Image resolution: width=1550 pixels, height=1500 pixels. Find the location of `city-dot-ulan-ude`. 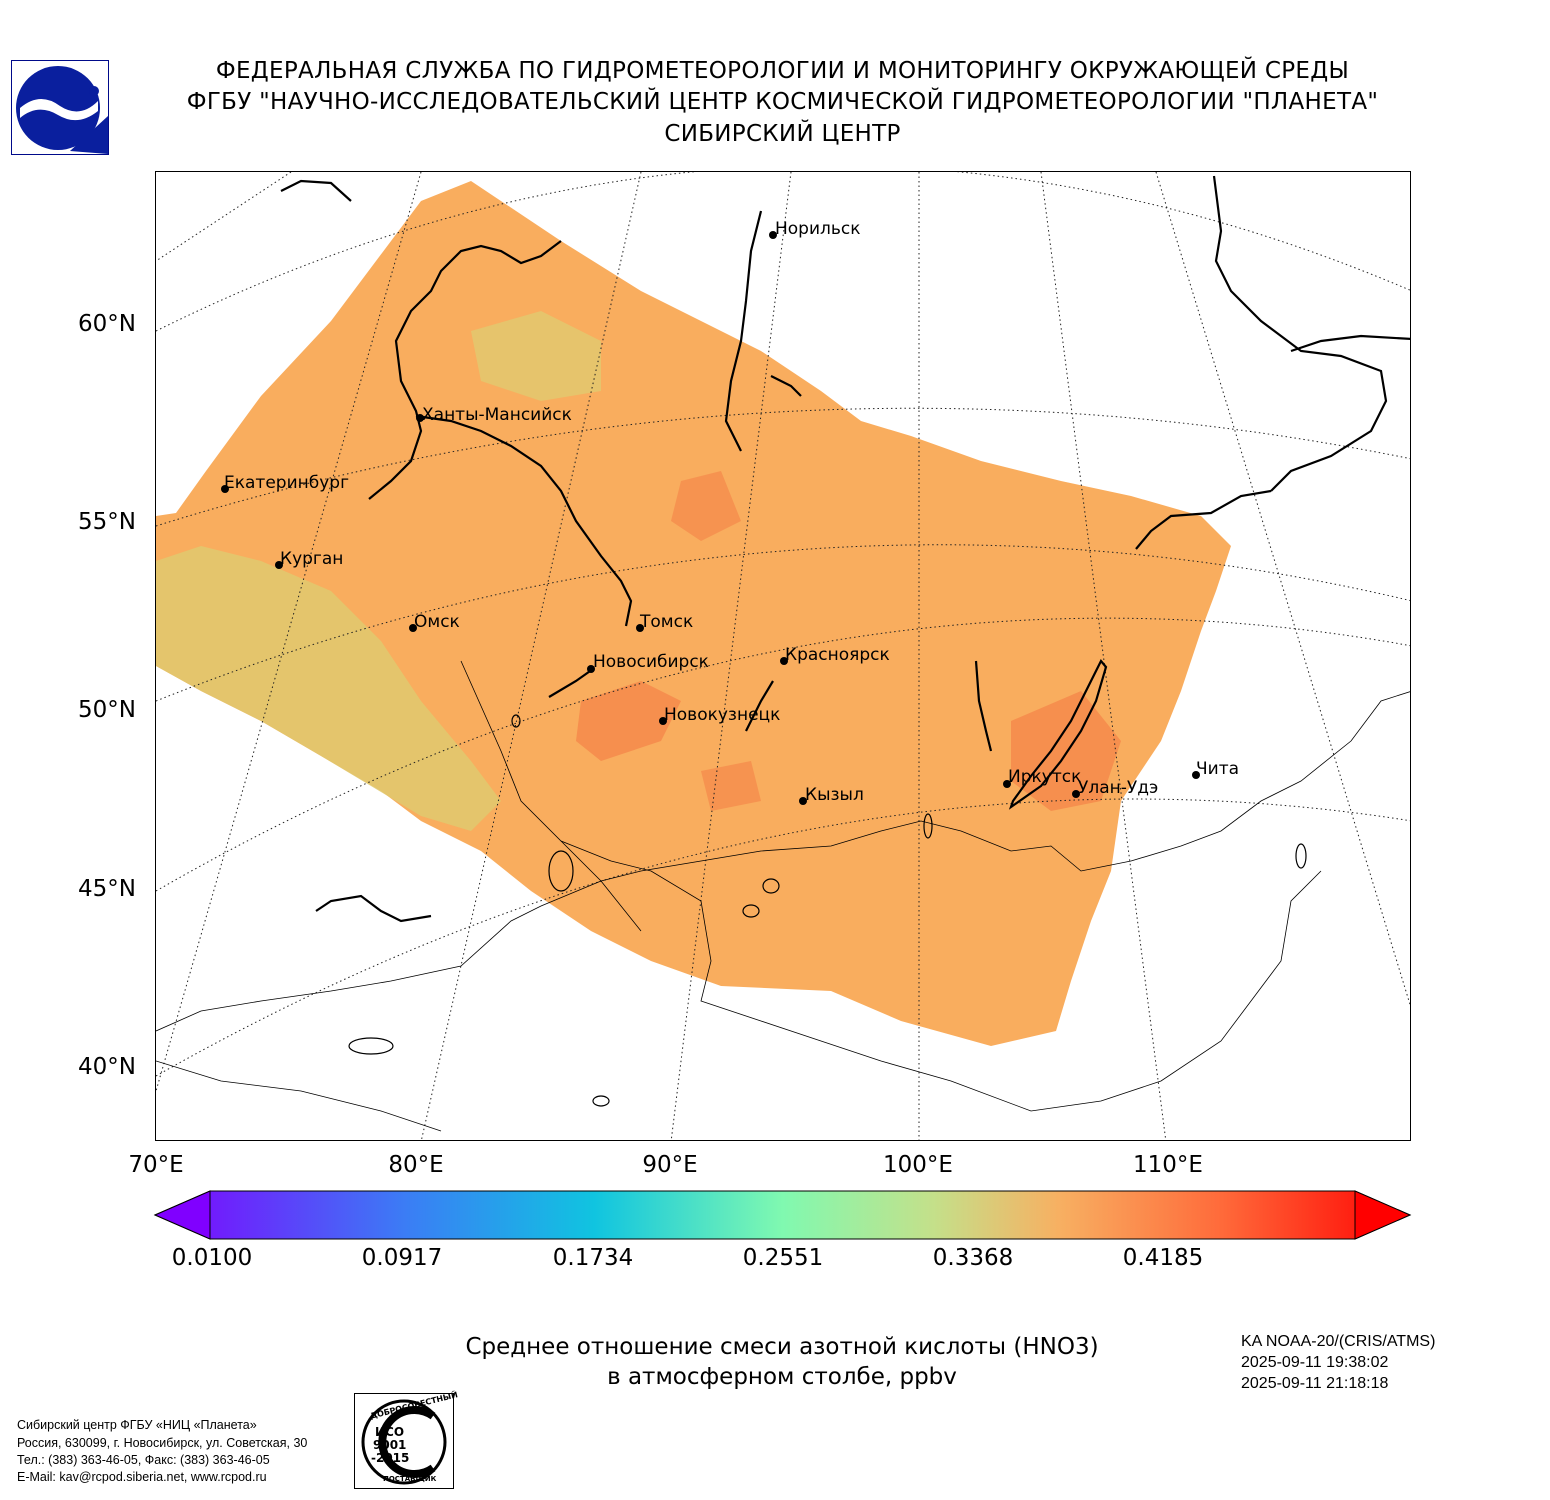

city-dot-ulan-ude is located at coordinates (1076, 794).